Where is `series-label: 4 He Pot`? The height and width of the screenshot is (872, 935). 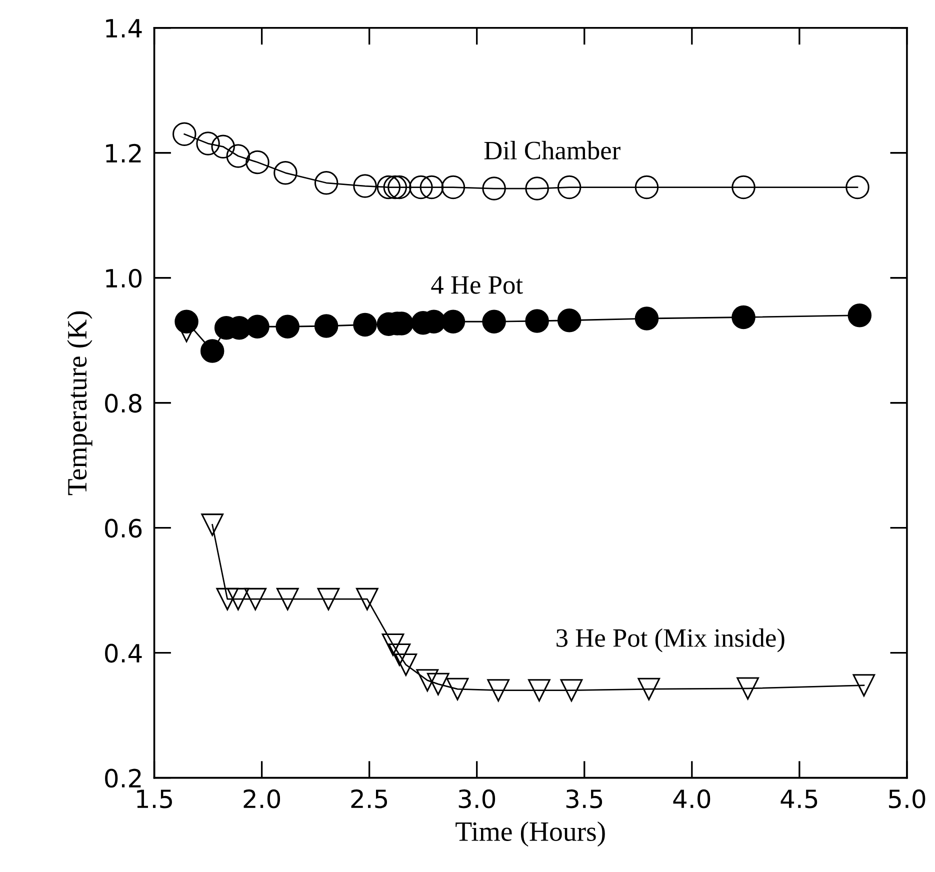
series-label: 4 He Pot is located at coordinates (477, 285).